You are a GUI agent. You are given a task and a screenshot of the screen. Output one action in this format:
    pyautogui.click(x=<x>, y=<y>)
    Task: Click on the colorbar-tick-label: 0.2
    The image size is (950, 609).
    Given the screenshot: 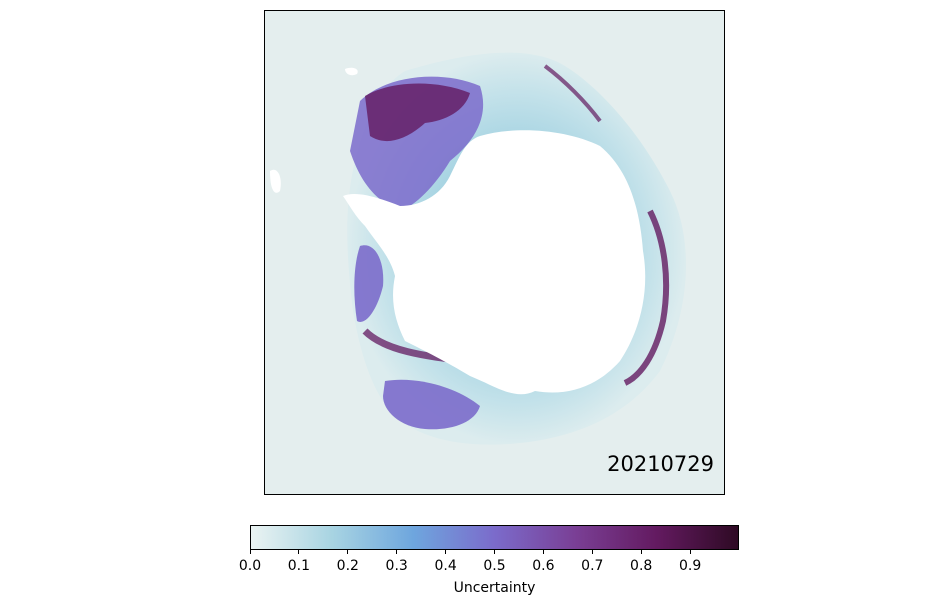 What is the action you would take?
    pyautogui.click(x=347, y=566)
    